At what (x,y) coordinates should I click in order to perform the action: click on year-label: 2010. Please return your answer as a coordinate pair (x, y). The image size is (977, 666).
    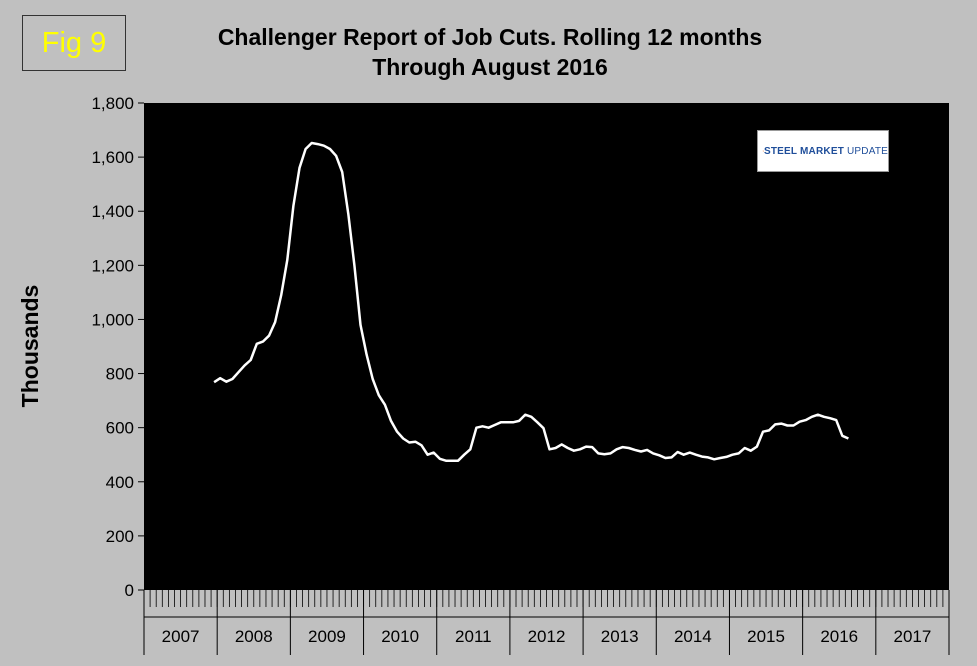
    Looking at the image, I should click on (400, 636).